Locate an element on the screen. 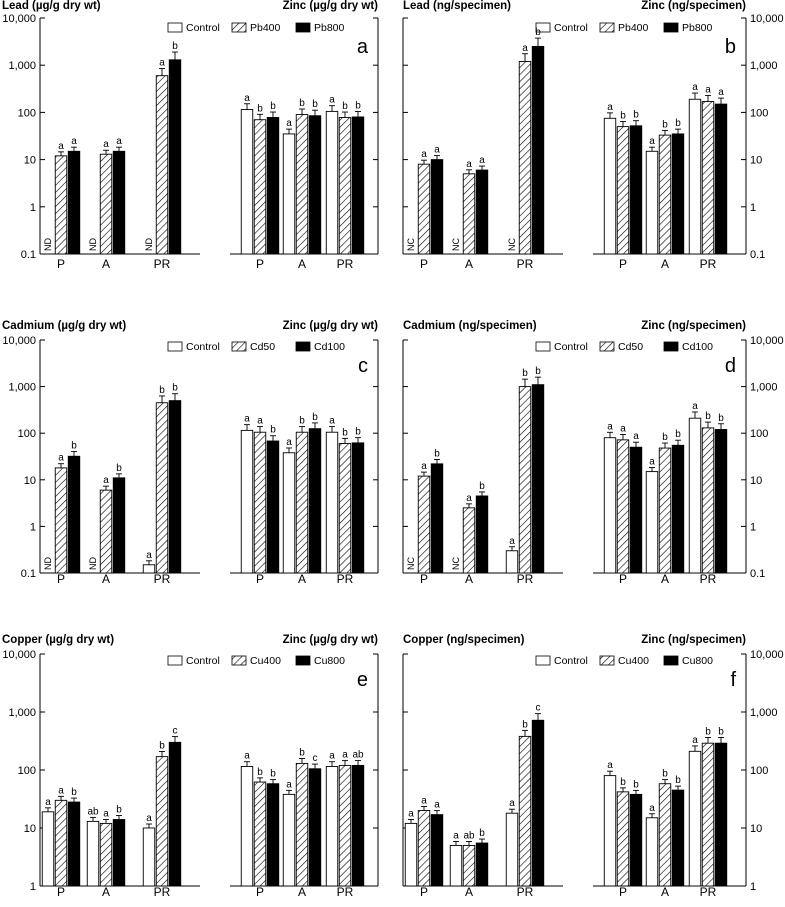 The height and width of the screenshot is (907, 785). metal-axis-label: Copper (ng/specimen) is located at coordinates (464, 640).